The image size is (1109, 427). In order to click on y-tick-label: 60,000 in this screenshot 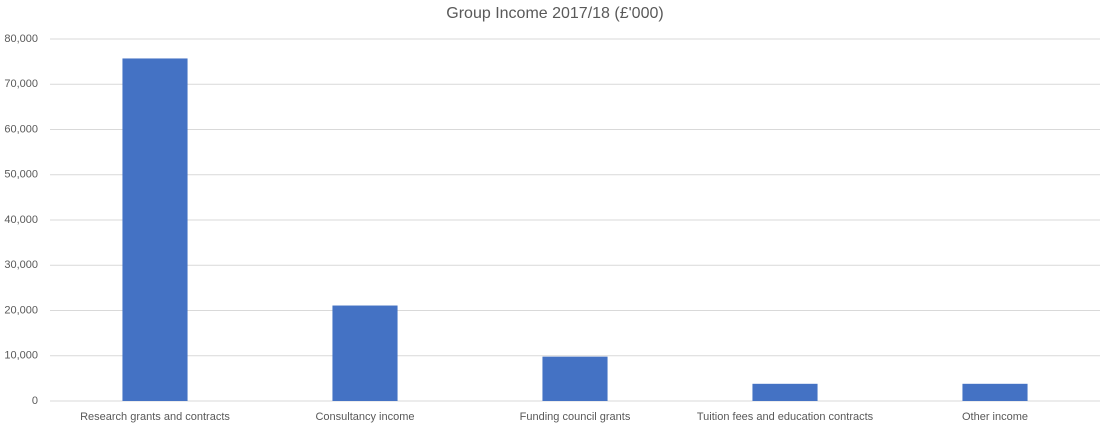, I will do `click(21, 129)`.